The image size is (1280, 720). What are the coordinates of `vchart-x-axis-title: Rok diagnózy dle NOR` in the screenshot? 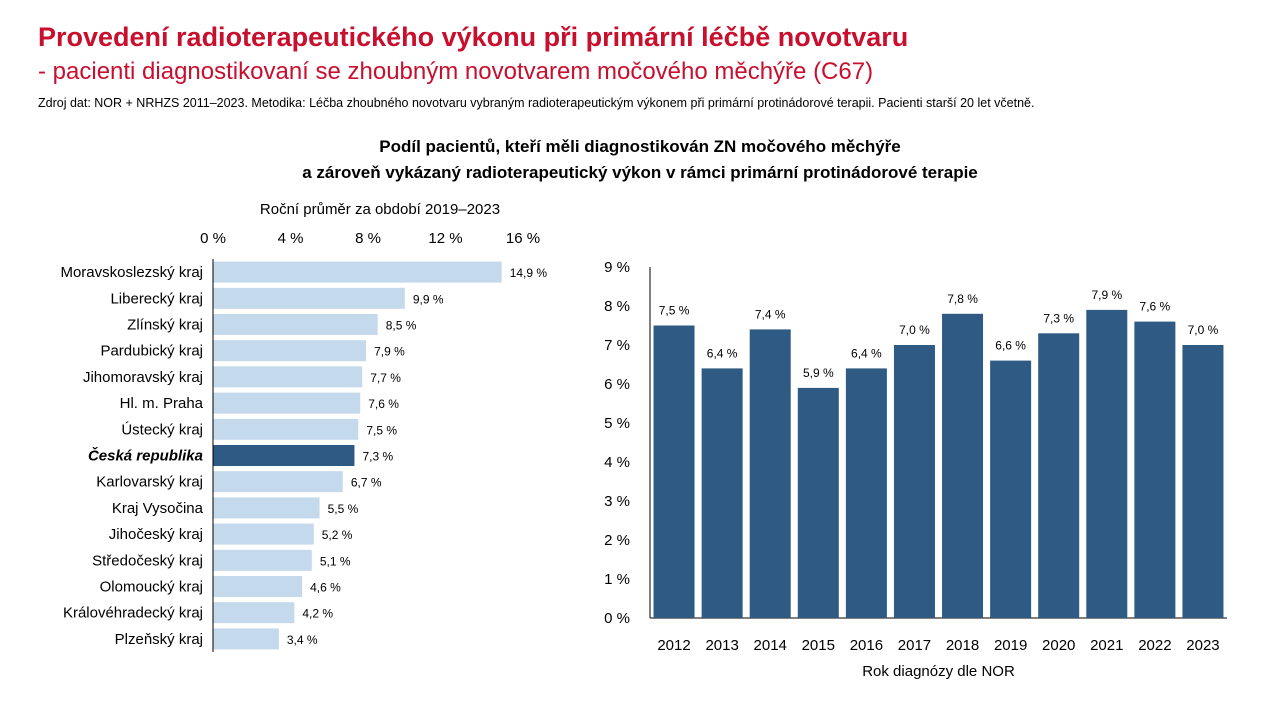 It's located at (938, 671).